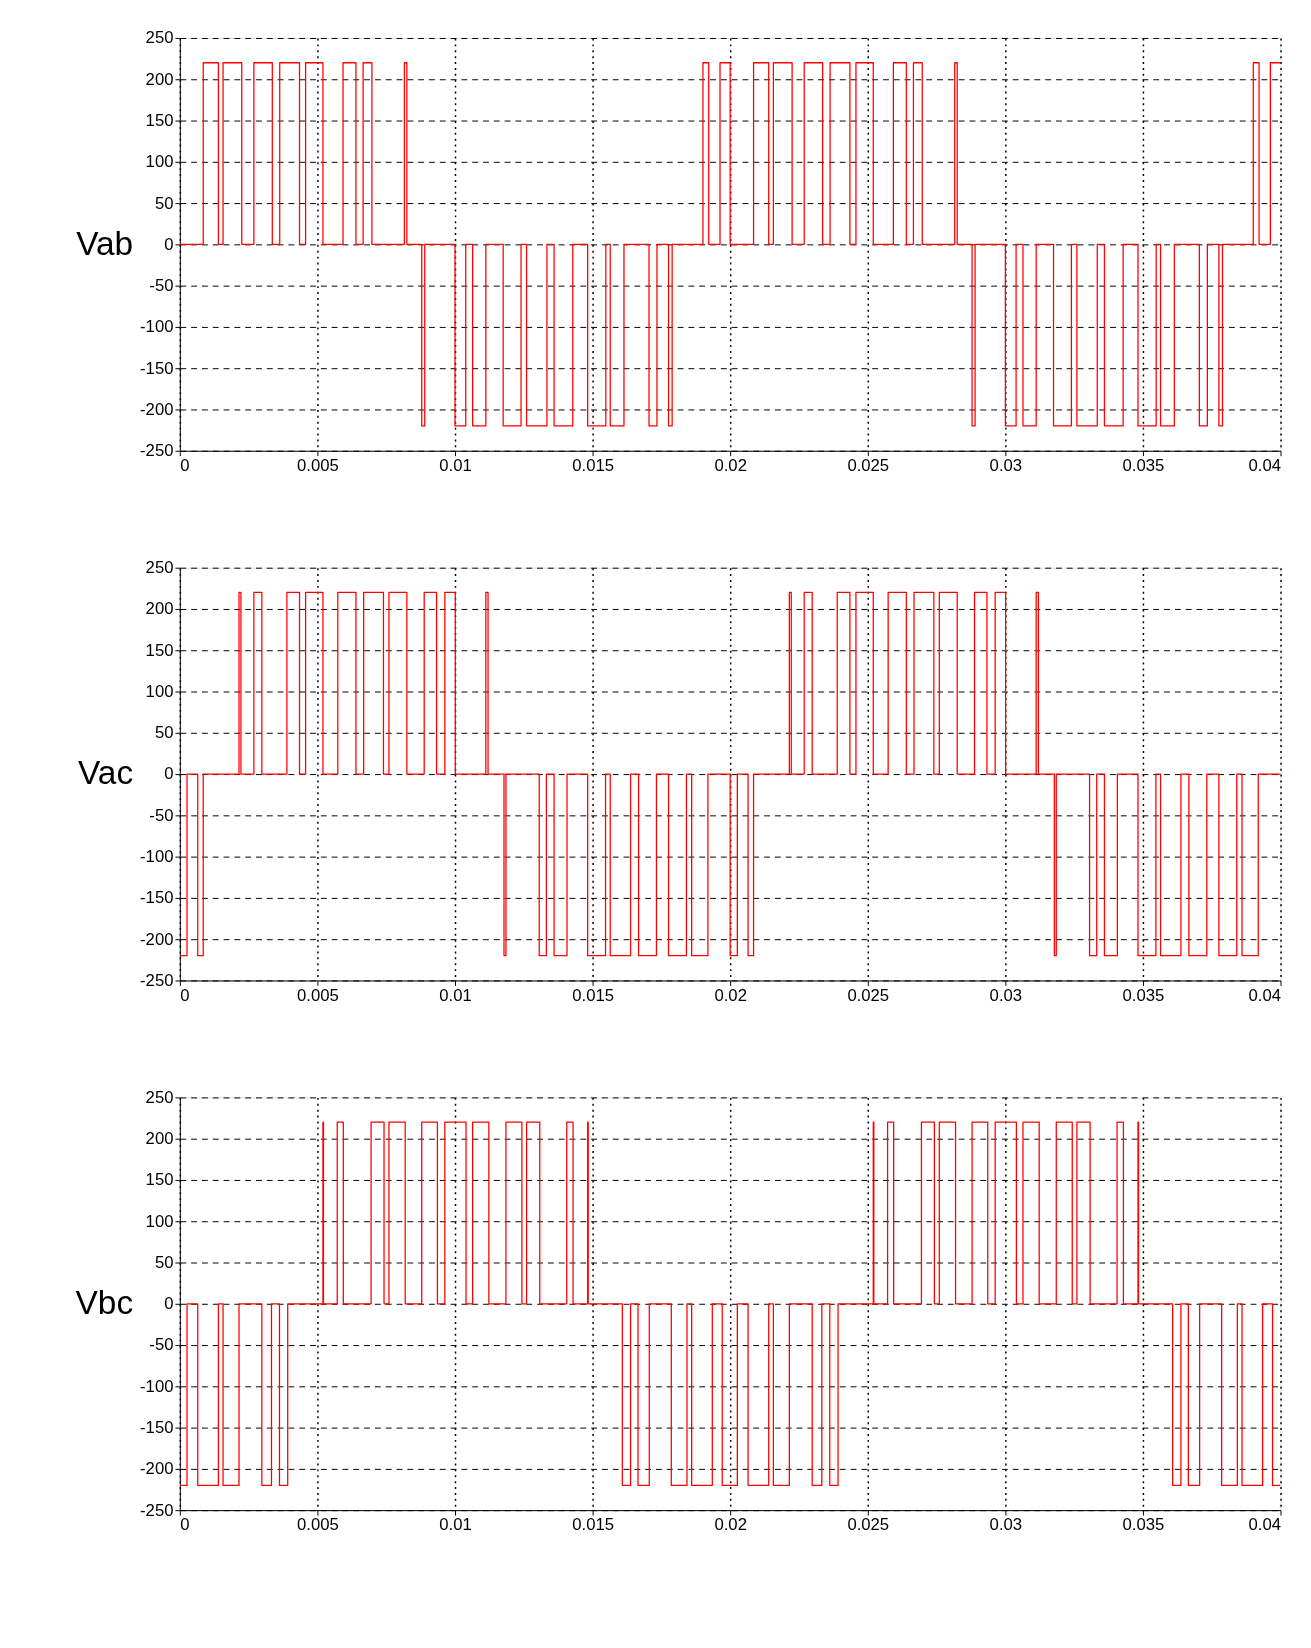  What do you see at coordinates (104, 1303) in the screenshot?
I see `y-axis-title: Vbc` at bounding box center [104, 1303].